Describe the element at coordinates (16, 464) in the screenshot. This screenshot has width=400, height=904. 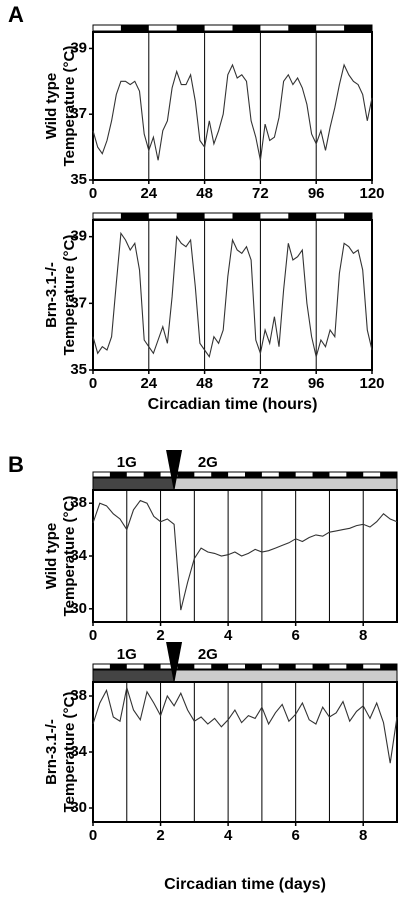
I see `panel-label: B` at that location.